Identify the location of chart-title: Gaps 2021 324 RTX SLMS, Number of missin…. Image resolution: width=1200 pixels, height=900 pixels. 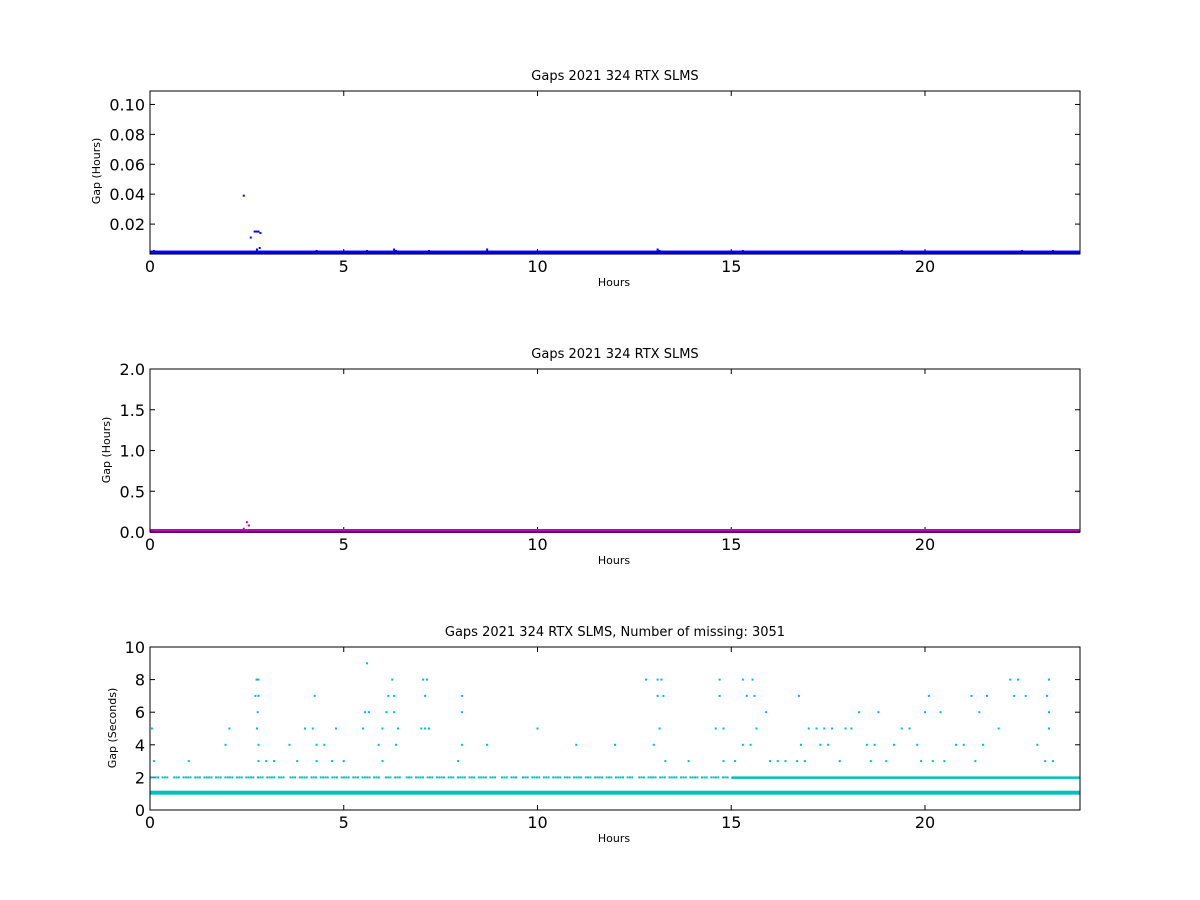
(615, 632).